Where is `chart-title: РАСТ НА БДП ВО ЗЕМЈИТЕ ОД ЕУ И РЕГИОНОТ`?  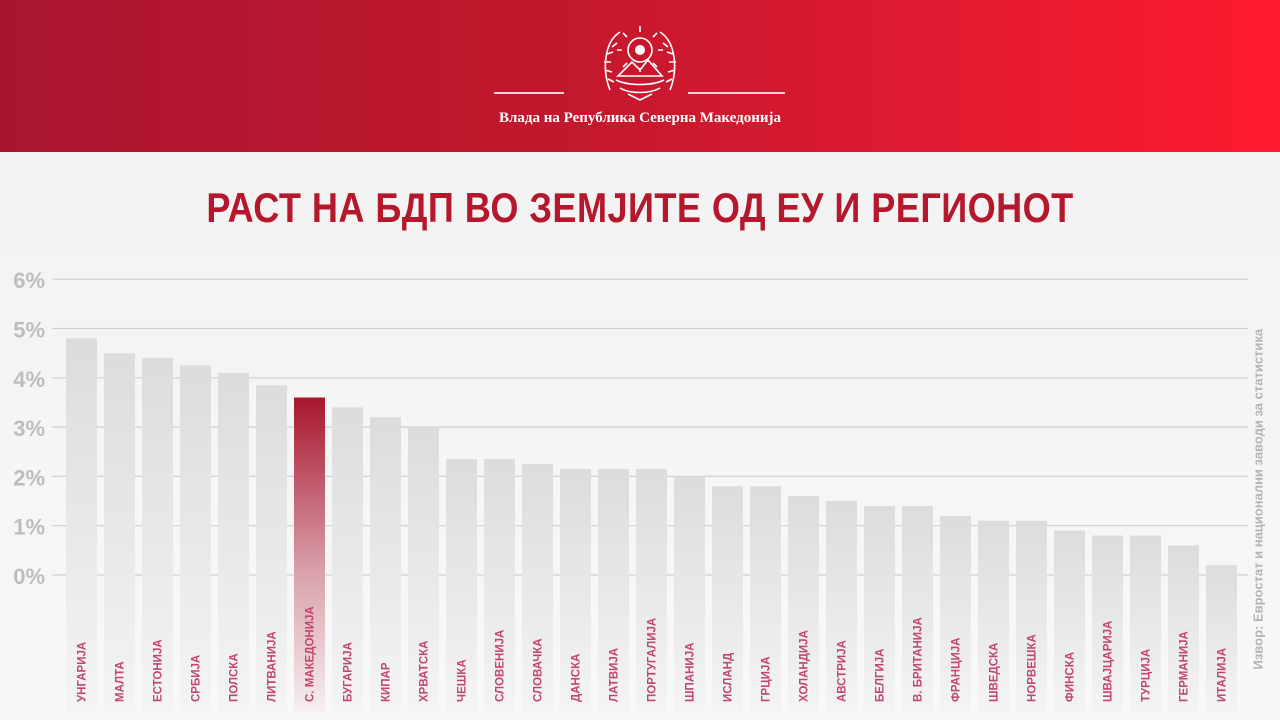
chart-title: РАСТ НА БДП ВО ЗЕМЈИТЕ ОД ЕУ И РЕГИОНОТ is located at coordinates (640, 207).